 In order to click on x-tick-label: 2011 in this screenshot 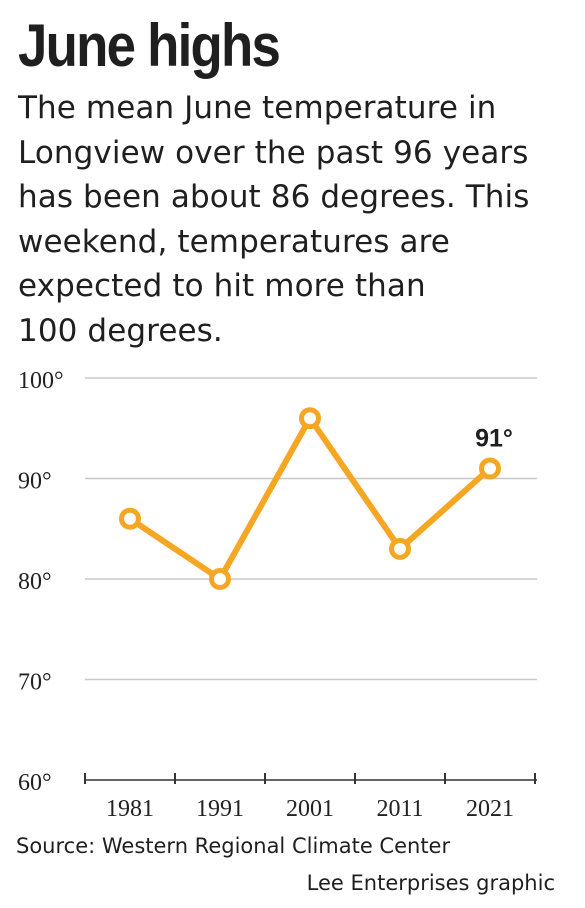, I will do `click(399, 809)`.